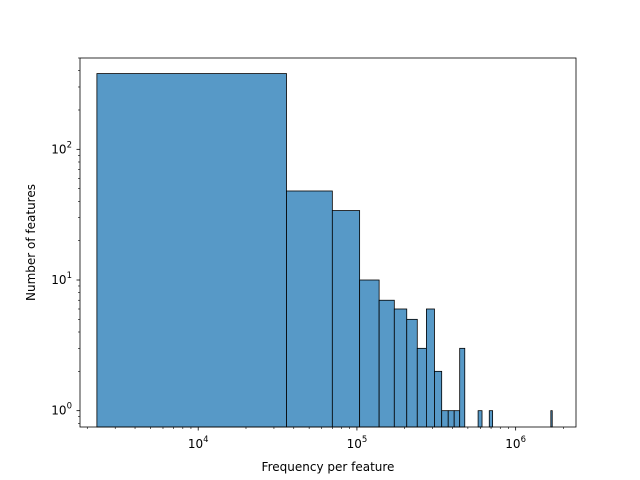  I want to click on x-tick-label: 10⁴, so click(198, 443).